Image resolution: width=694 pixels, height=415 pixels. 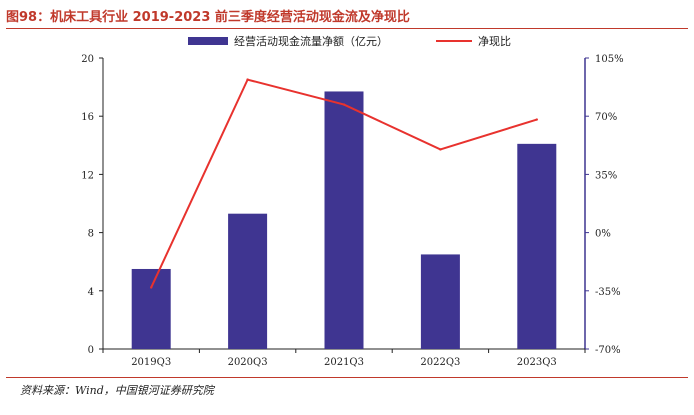 I want to click on source-rule, so click(x=347, y=377).